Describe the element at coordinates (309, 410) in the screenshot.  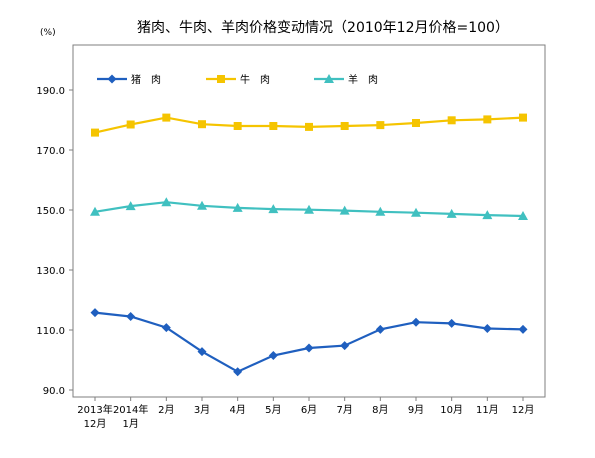
I see `x-tick-label: 6月` at that location.